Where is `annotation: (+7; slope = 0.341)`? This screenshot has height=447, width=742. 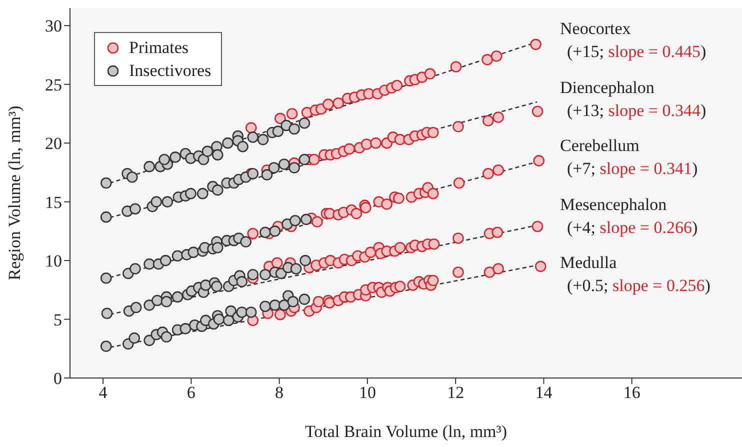 annotation: (+7; slope = 0.341) is located at coordinates (632, 169).